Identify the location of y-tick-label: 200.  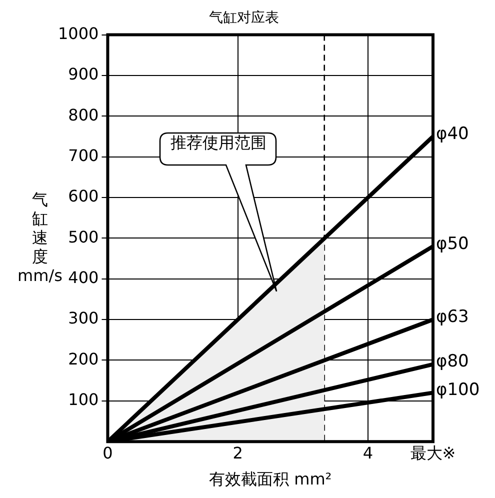
(83, 358).